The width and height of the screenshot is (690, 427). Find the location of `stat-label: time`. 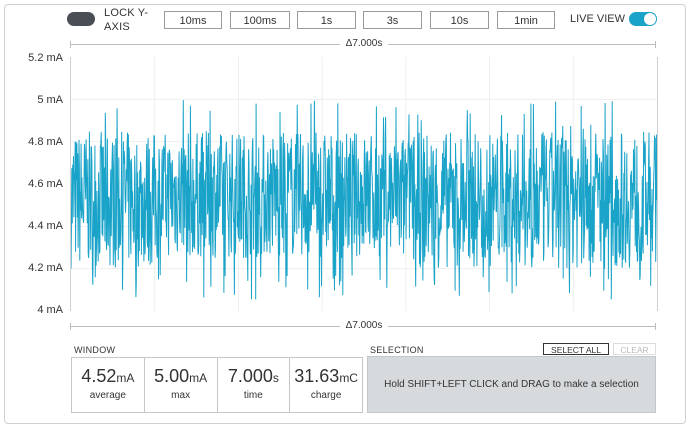

stat-label: time is located at coordinates (253, 395).